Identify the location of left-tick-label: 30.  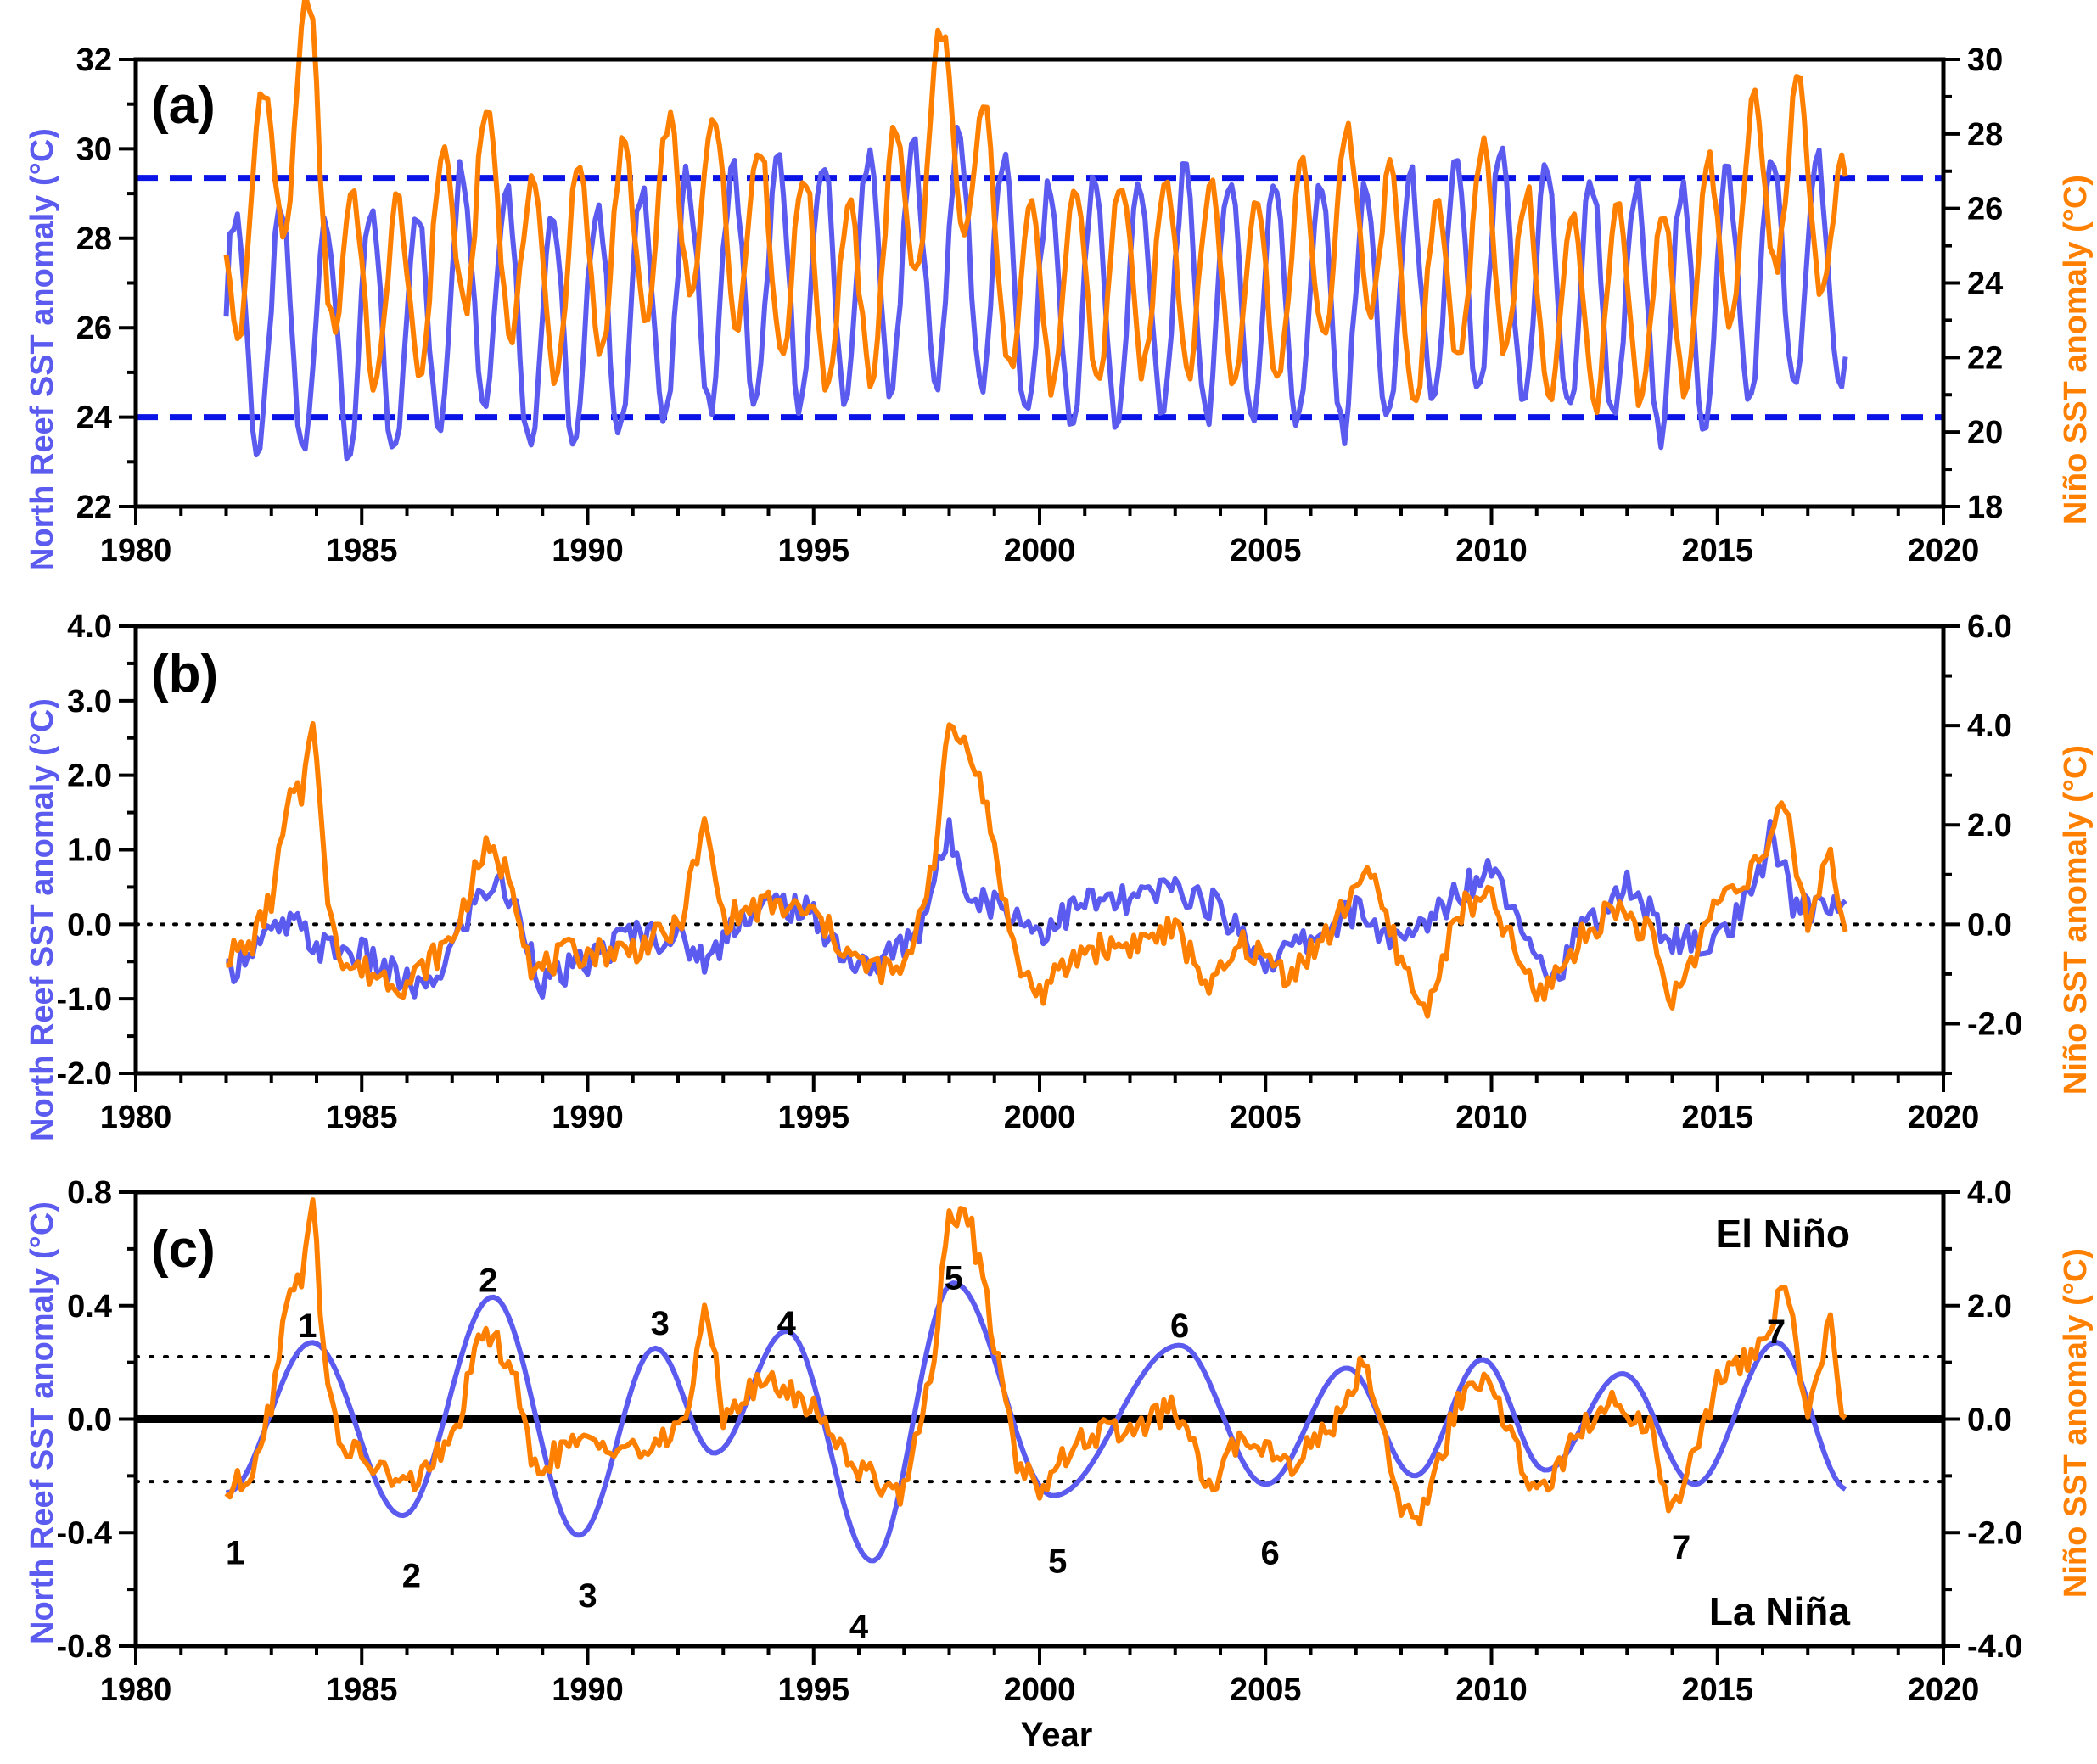
(94, 150).